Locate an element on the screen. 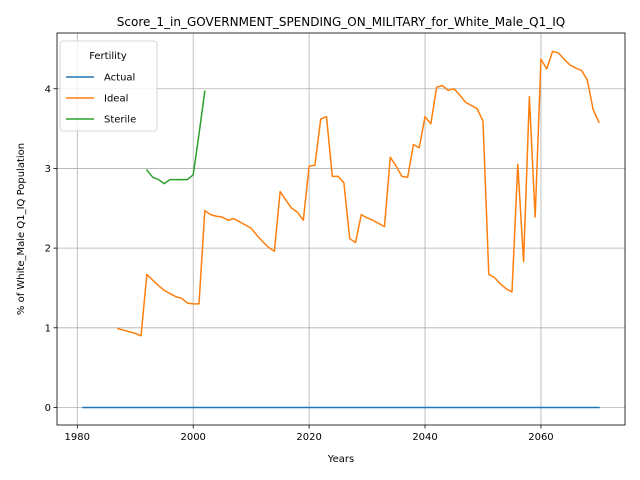  x-tick-label: 2000 is located at coordinates (192, 437).